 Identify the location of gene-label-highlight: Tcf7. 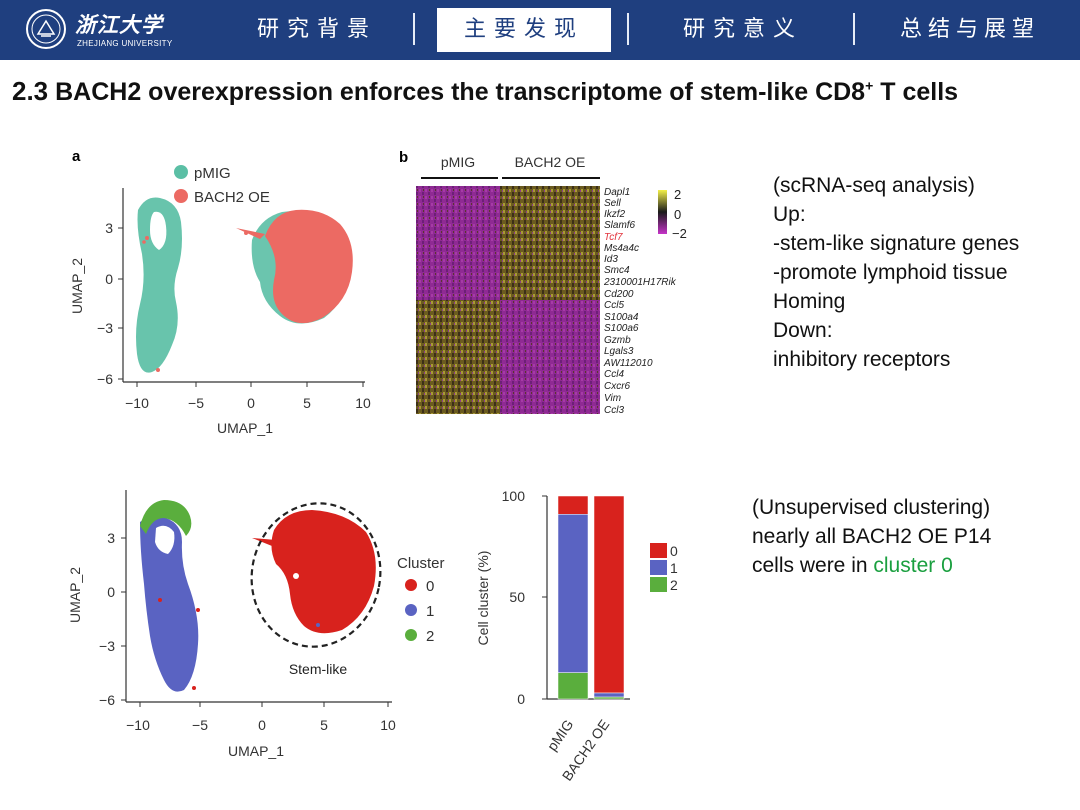
(613, 237).